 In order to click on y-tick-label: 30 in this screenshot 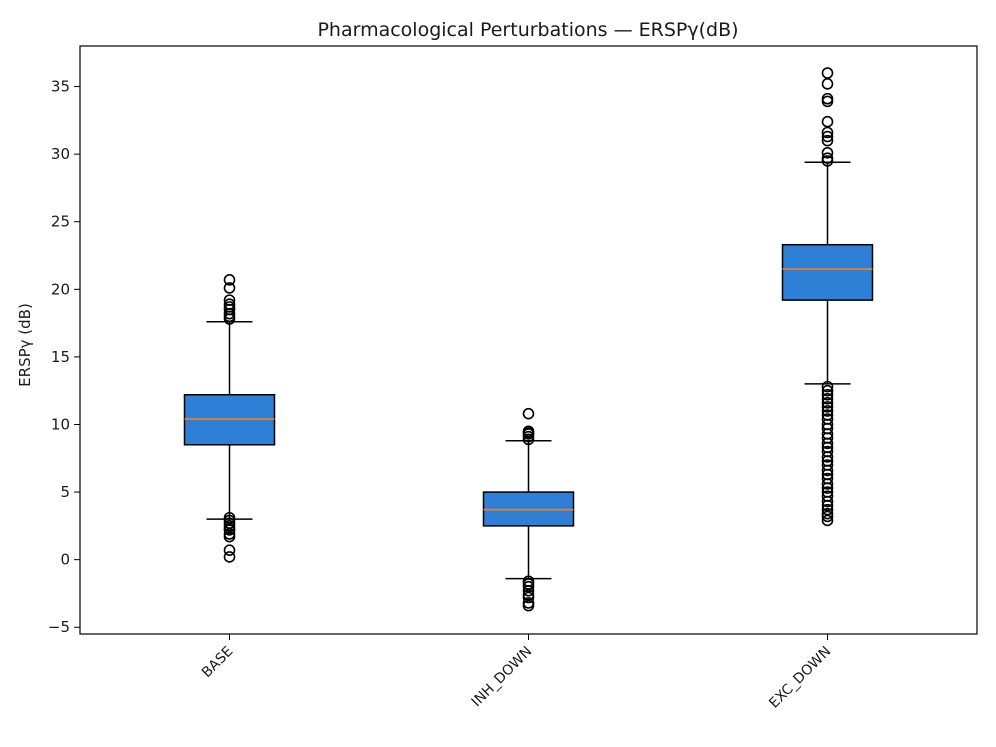, I will do `click(60, 154)`.